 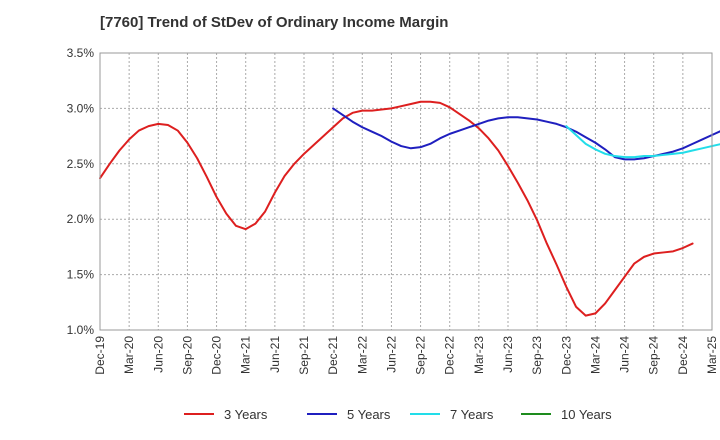 What do you see at coordinates (246, 414) in the screenshot?
I see `legend-label: 3 Years` at bounding box center [246, 414].